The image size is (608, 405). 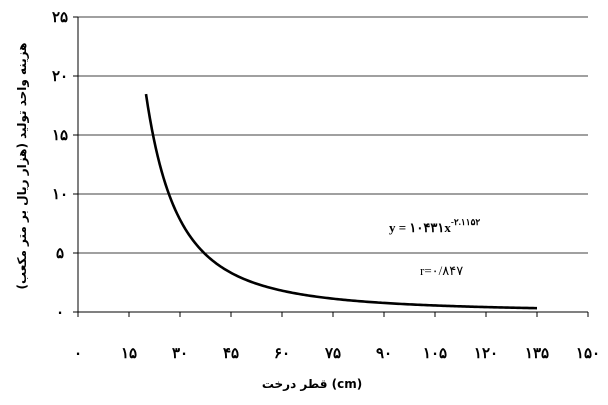 What do you see at coordinates (129, 353) in the screenshot?
I see `x-tick-label: ۱۵` at bounding box center [129, 353].